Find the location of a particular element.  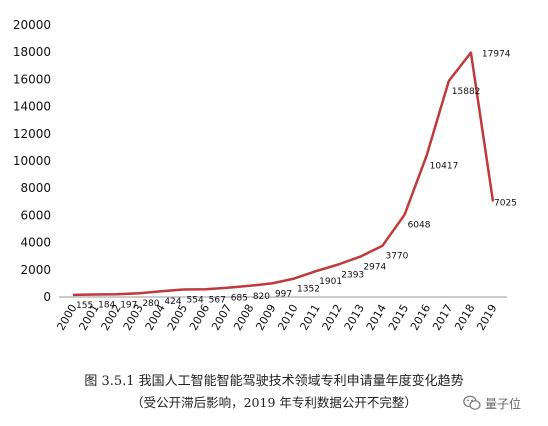

data-label: 7025 is located at coordinates (505, 203).